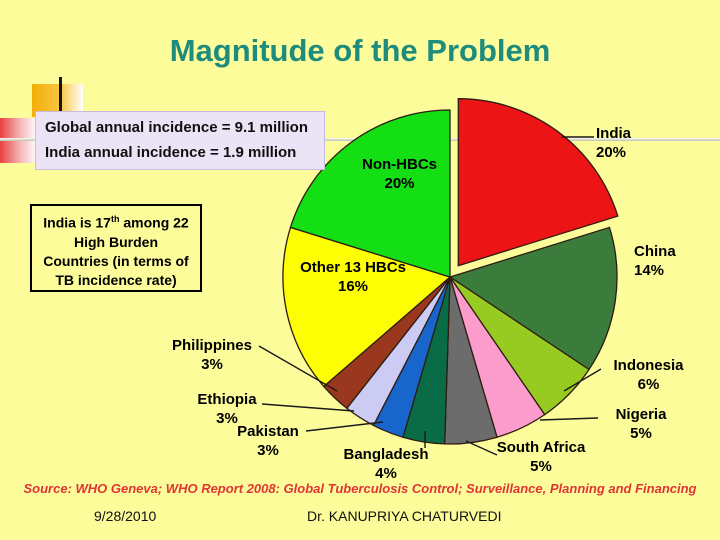  Describe the element at coordinates (404, 516) in the screenshot. I see `footer-author: Dr. KANUPRIYA CHATURVEDI` at that location.